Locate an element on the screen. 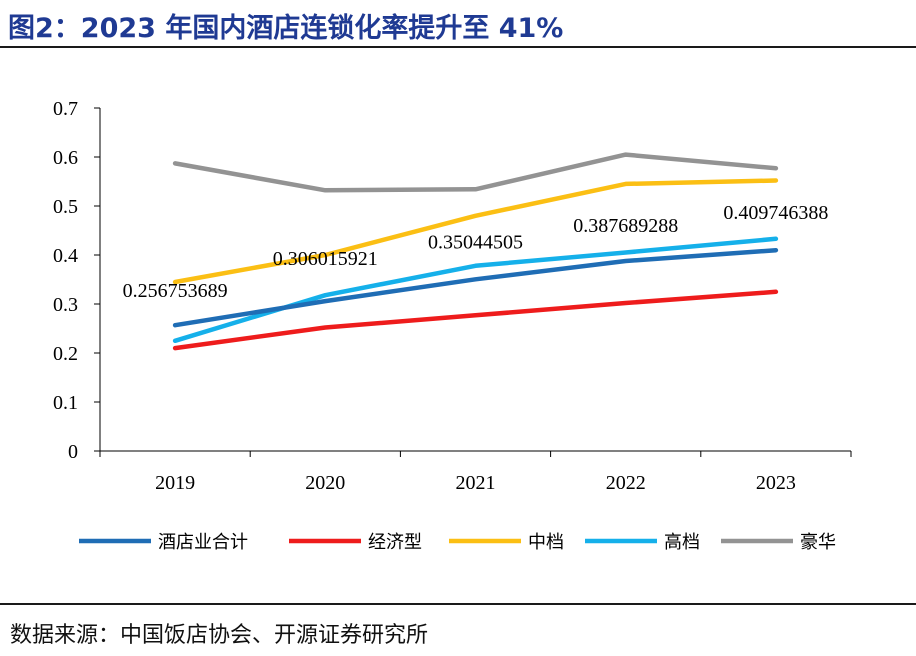 The image size is (916, 656). data-label: 0.306015921 is located at coordinates (325, 259).